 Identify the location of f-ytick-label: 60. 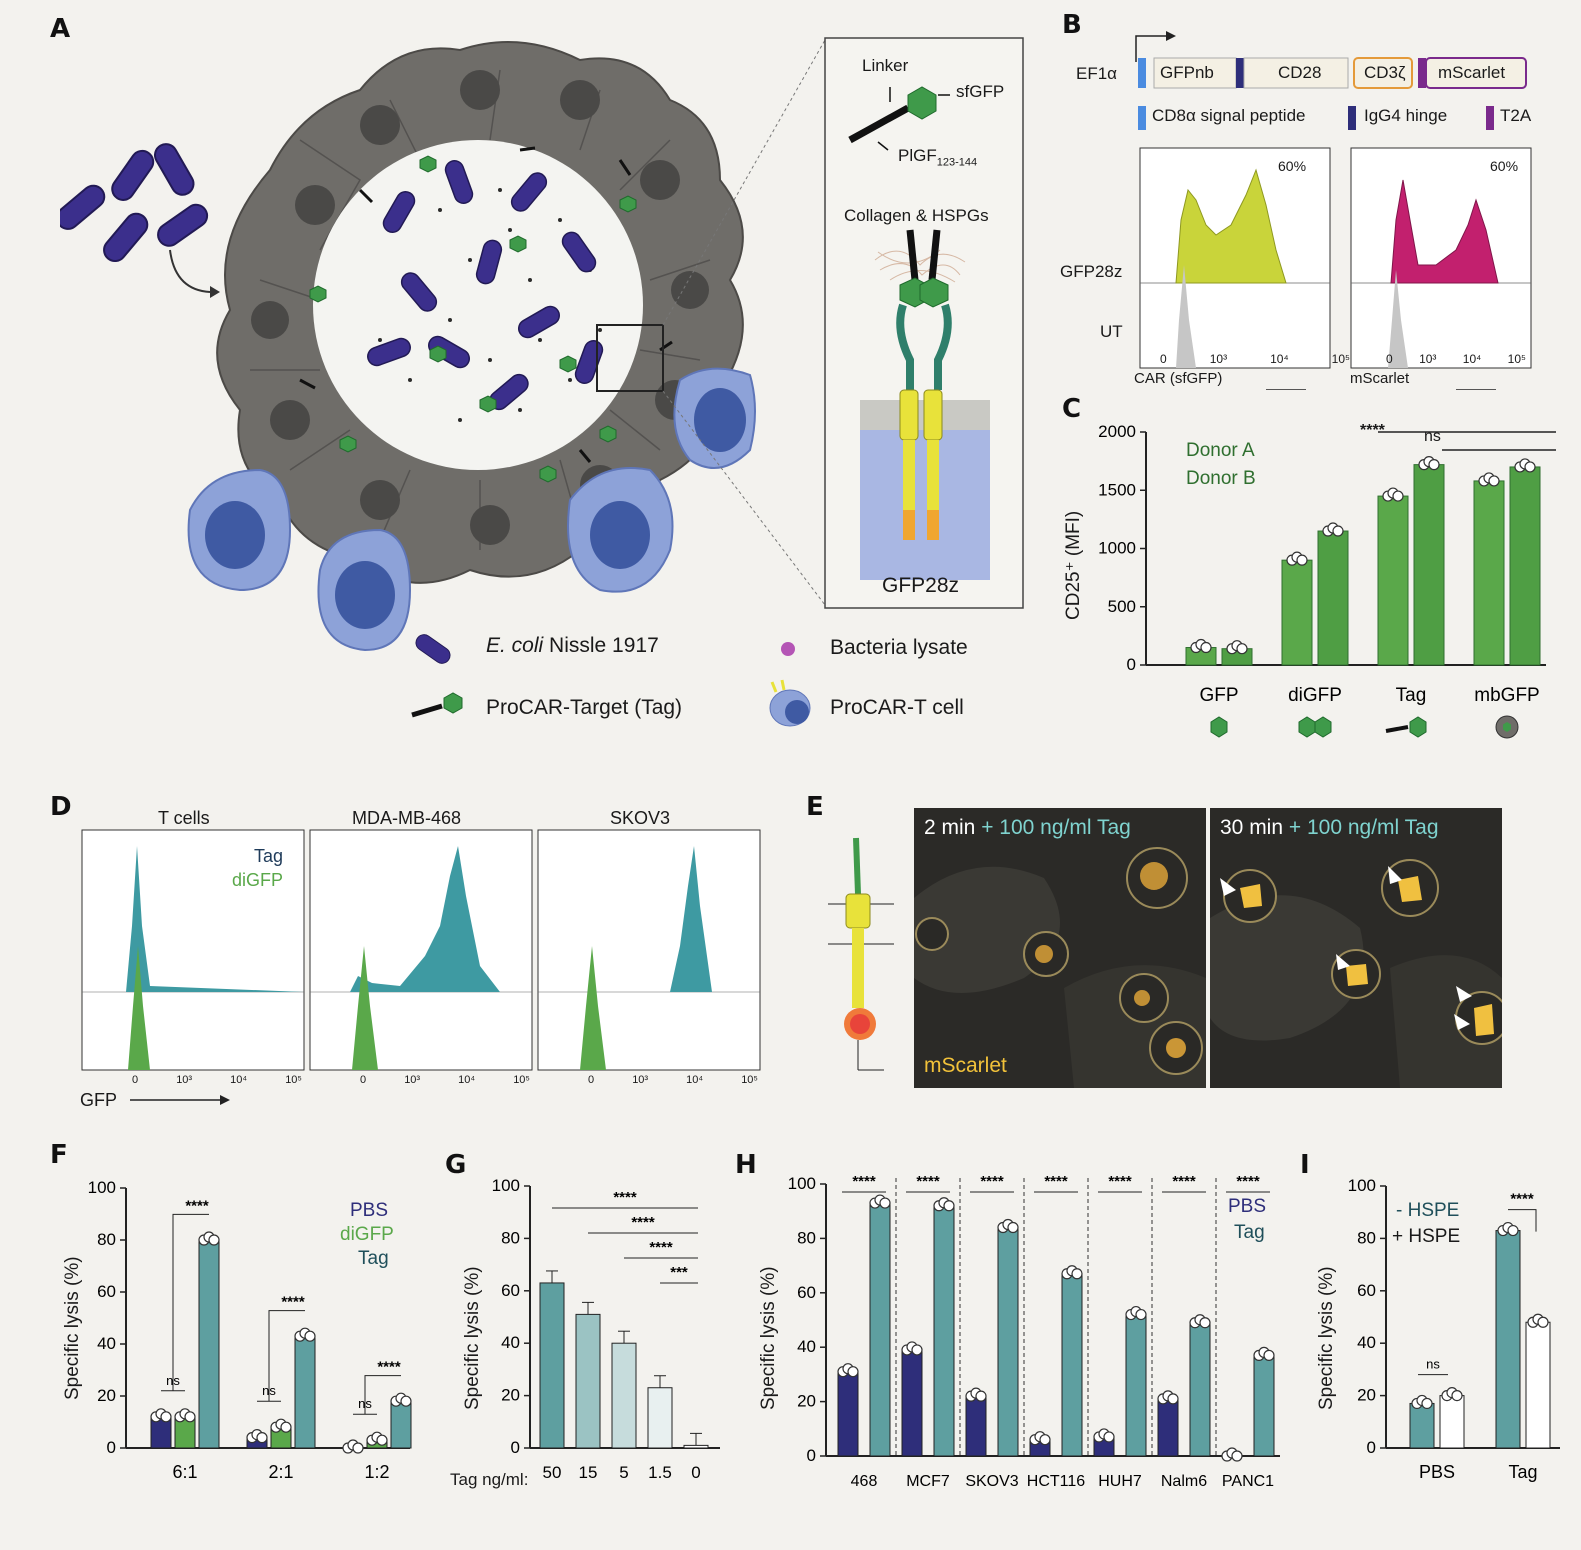
(106, 1291).